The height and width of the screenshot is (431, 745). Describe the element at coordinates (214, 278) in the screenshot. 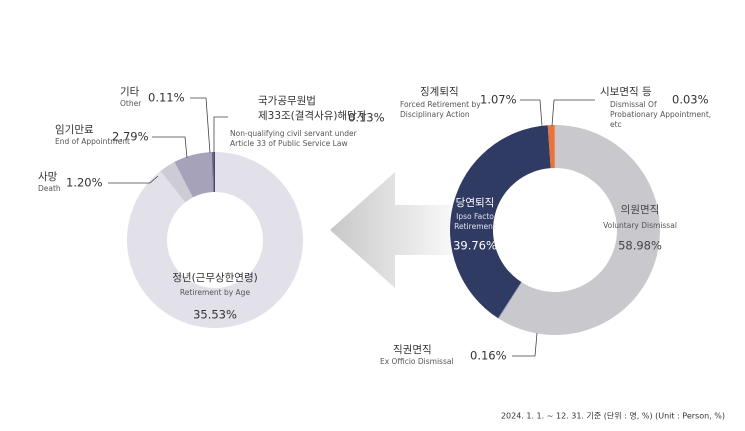

I see `segment-name: 정년(근무상한연령)` at that location.